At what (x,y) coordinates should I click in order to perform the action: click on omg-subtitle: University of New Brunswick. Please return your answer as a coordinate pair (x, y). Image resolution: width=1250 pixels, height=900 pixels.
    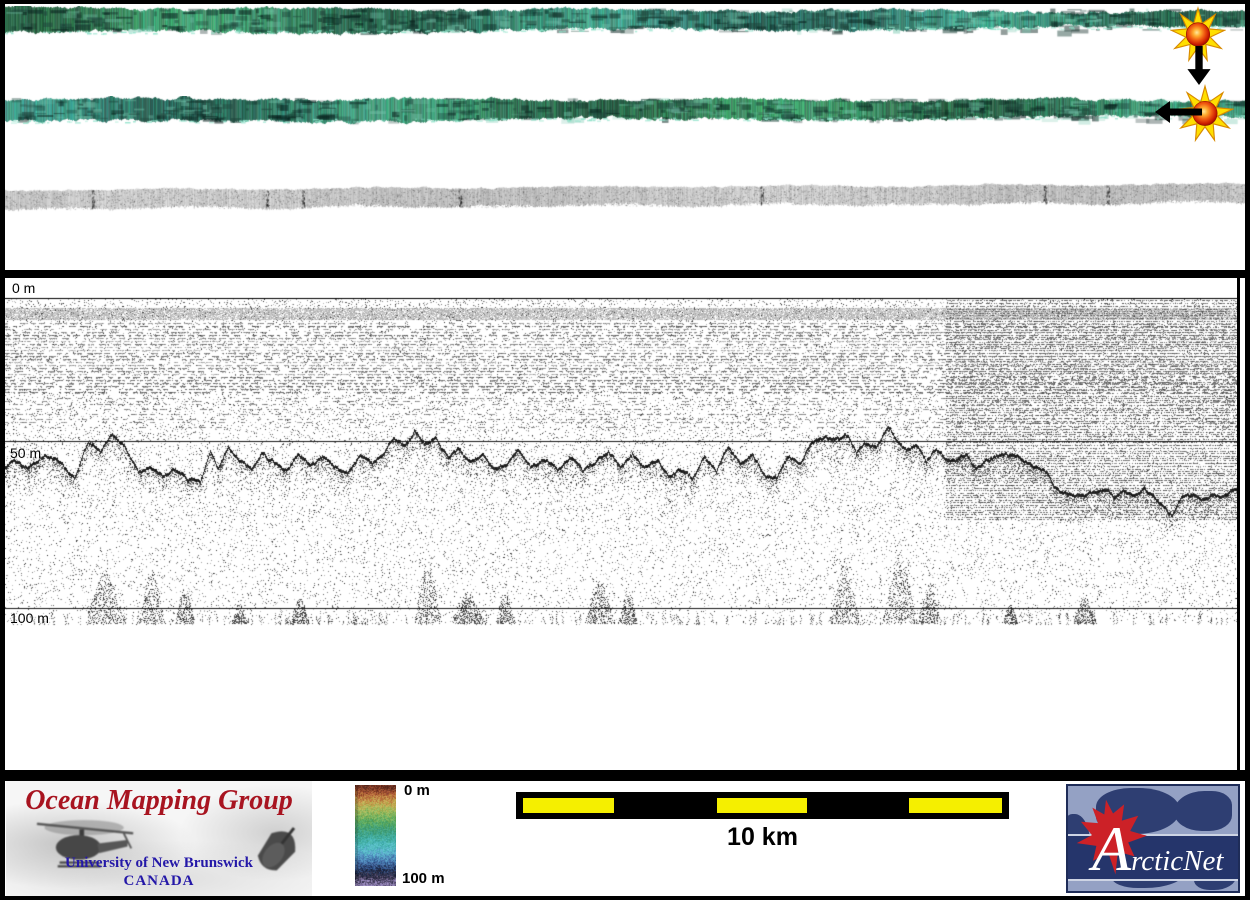
    Looking at the image, I should click on (159, 863).